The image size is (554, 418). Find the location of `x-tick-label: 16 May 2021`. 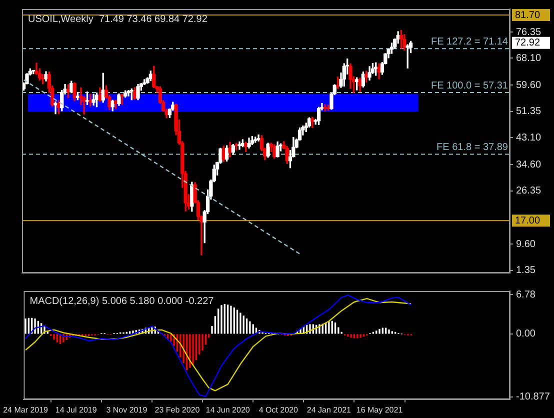

x-tick-label: 16 May 2021 is located at coordinates (380, 409).